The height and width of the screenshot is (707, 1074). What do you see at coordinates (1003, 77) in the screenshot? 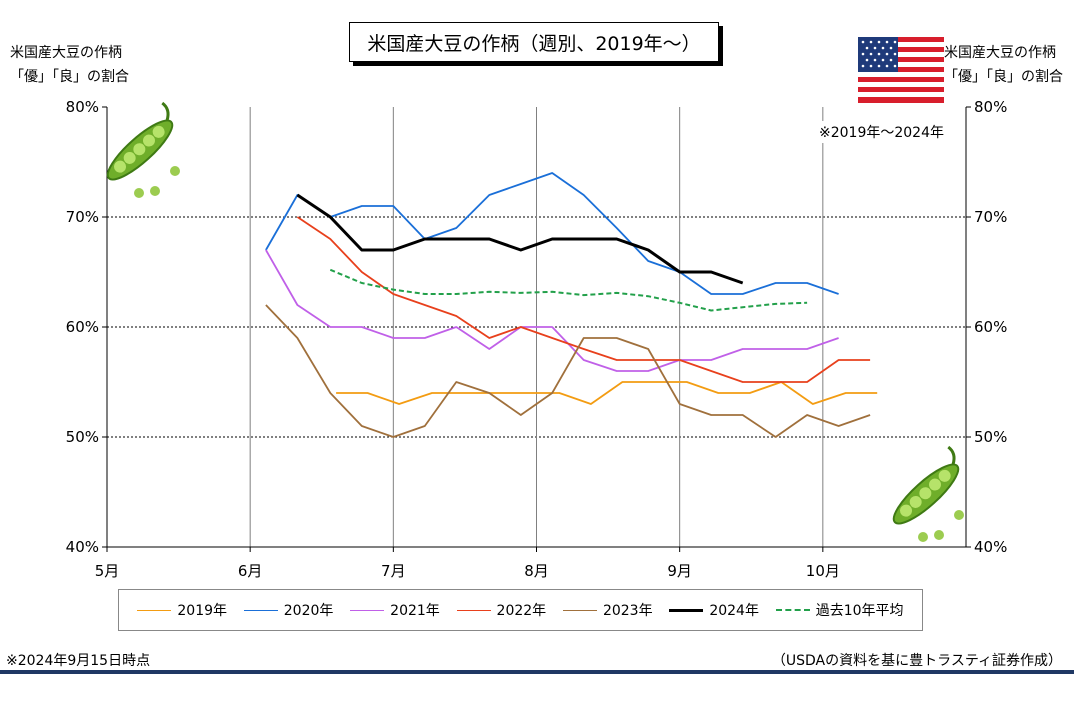
I see `y-axis-label-right-line2: 「優」「良」の割合` at bounding box center [1003, 77].